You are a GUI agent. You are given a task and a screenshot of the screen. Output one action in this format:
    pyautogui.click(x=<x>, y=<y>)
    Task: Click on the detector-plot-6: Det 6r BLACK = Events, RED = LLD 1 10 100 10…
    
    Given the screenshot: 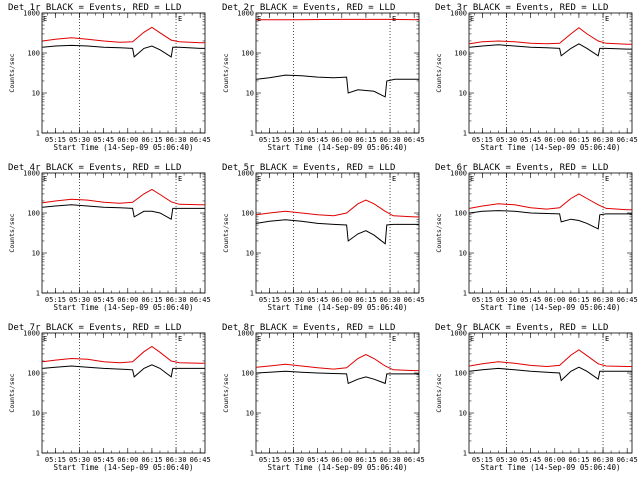 What is the action you would take?
    pyautogui.click(x=536, y=237)
    